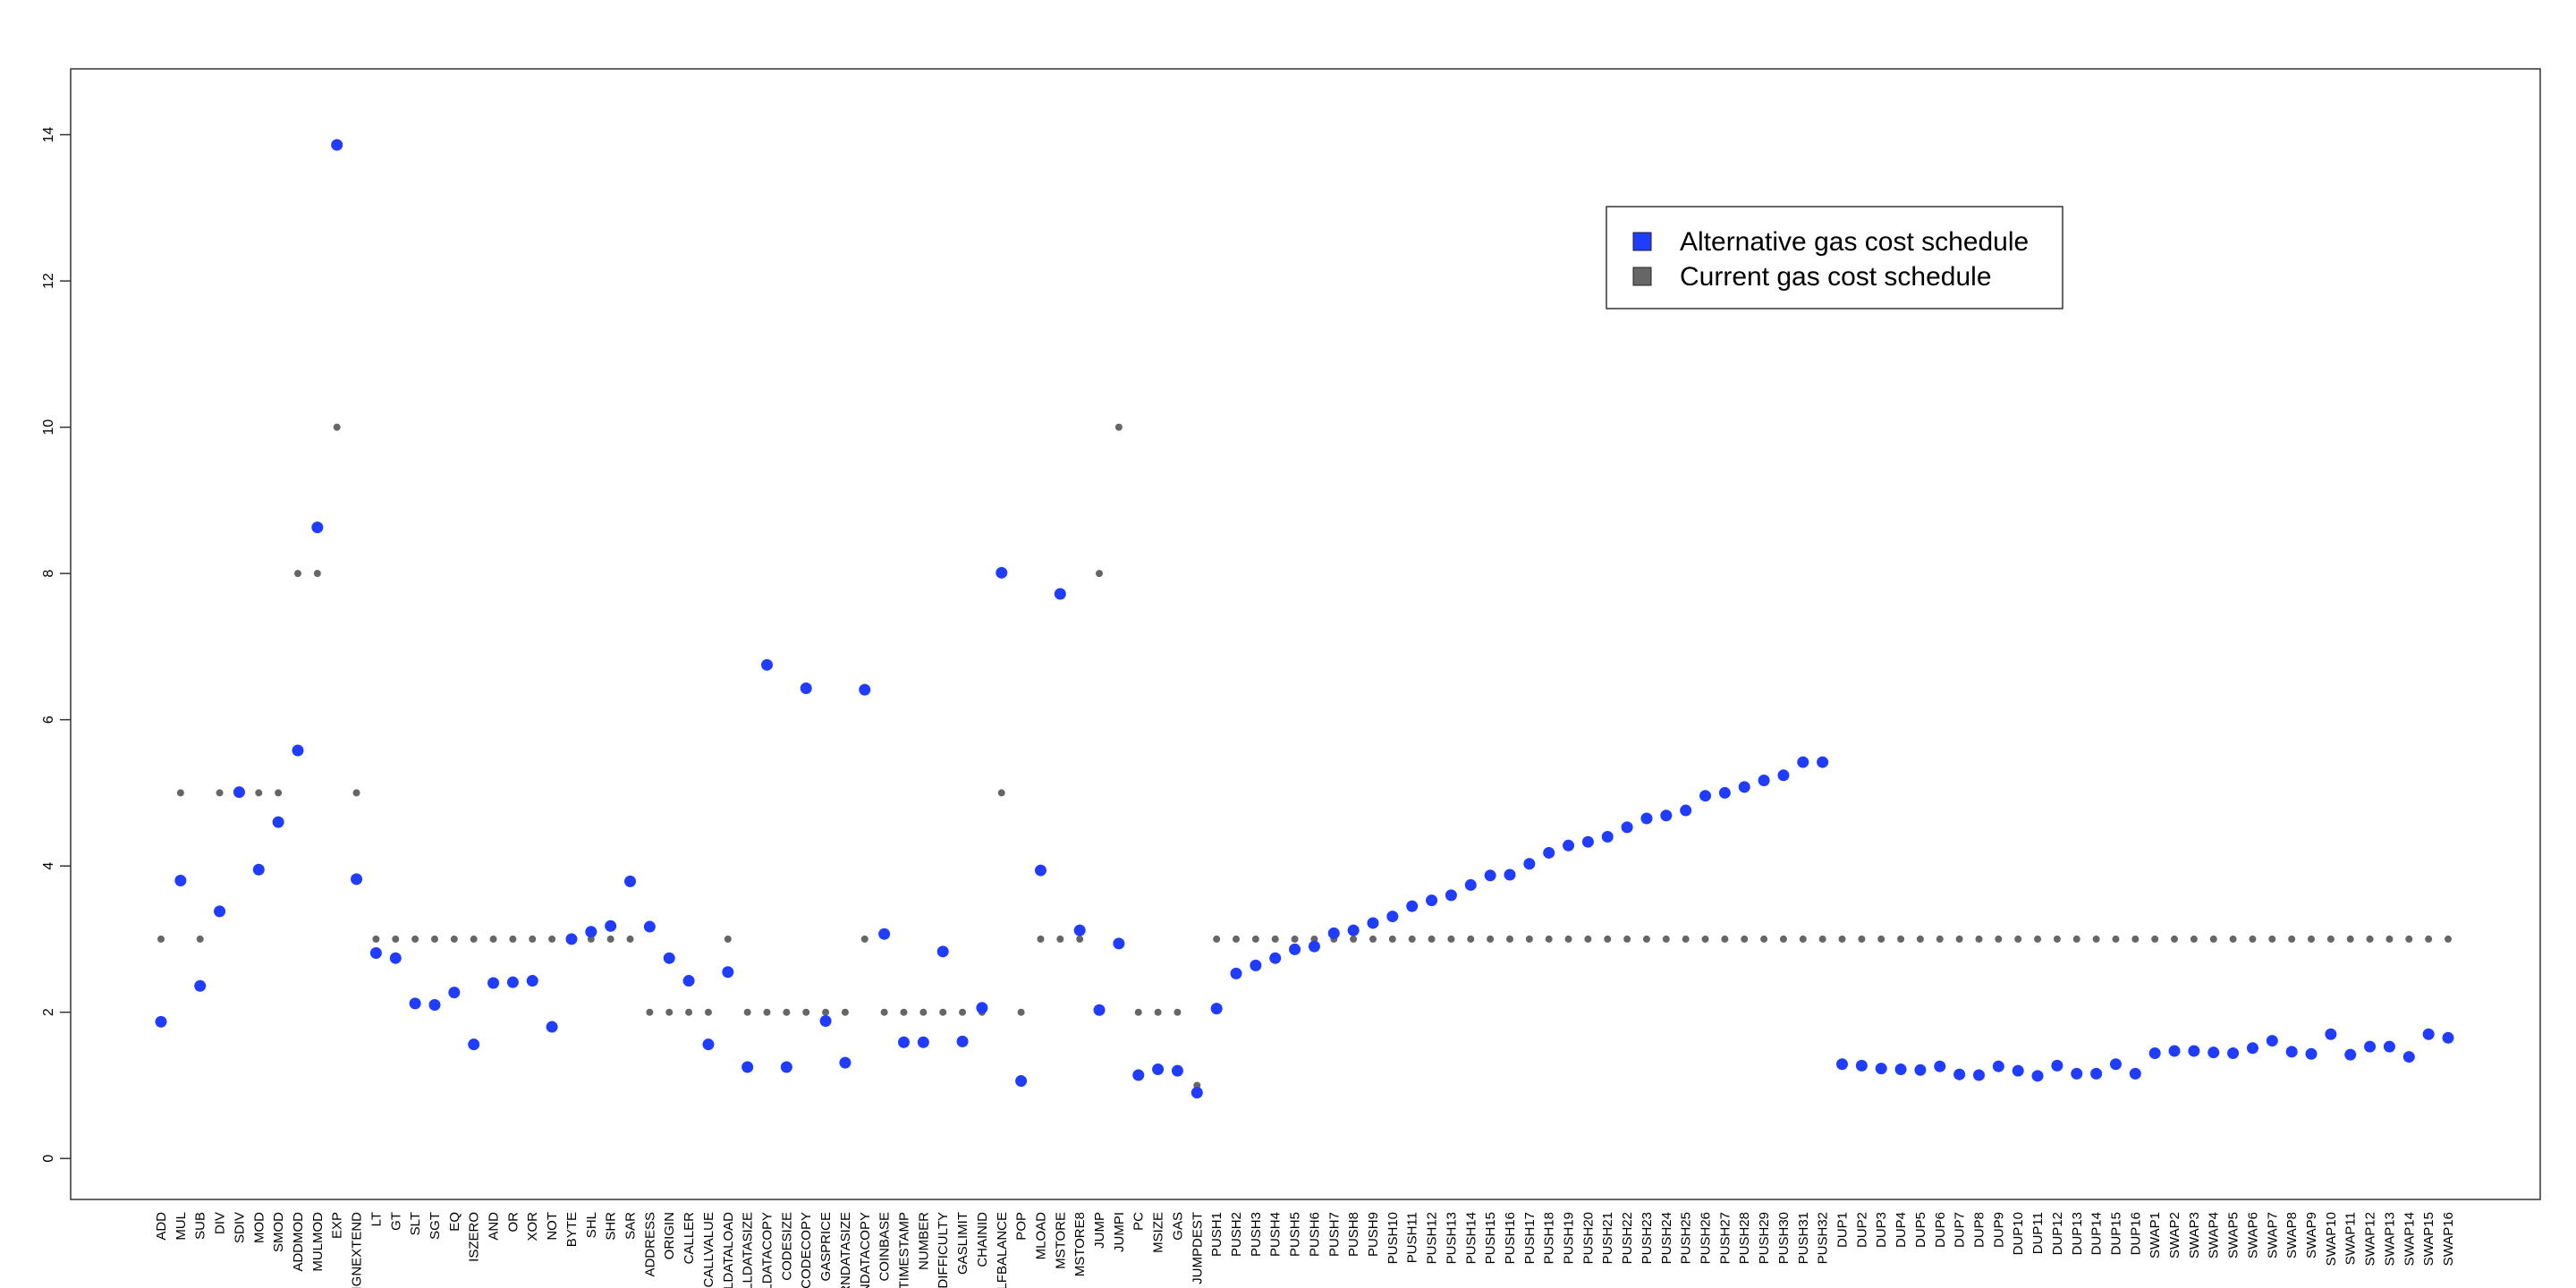 The width and height of the screenshot is (2576, 1288). Describe the element at coordinates (435, 1226) in the screenshot. I see `x-tick-label: SGT` at that location.